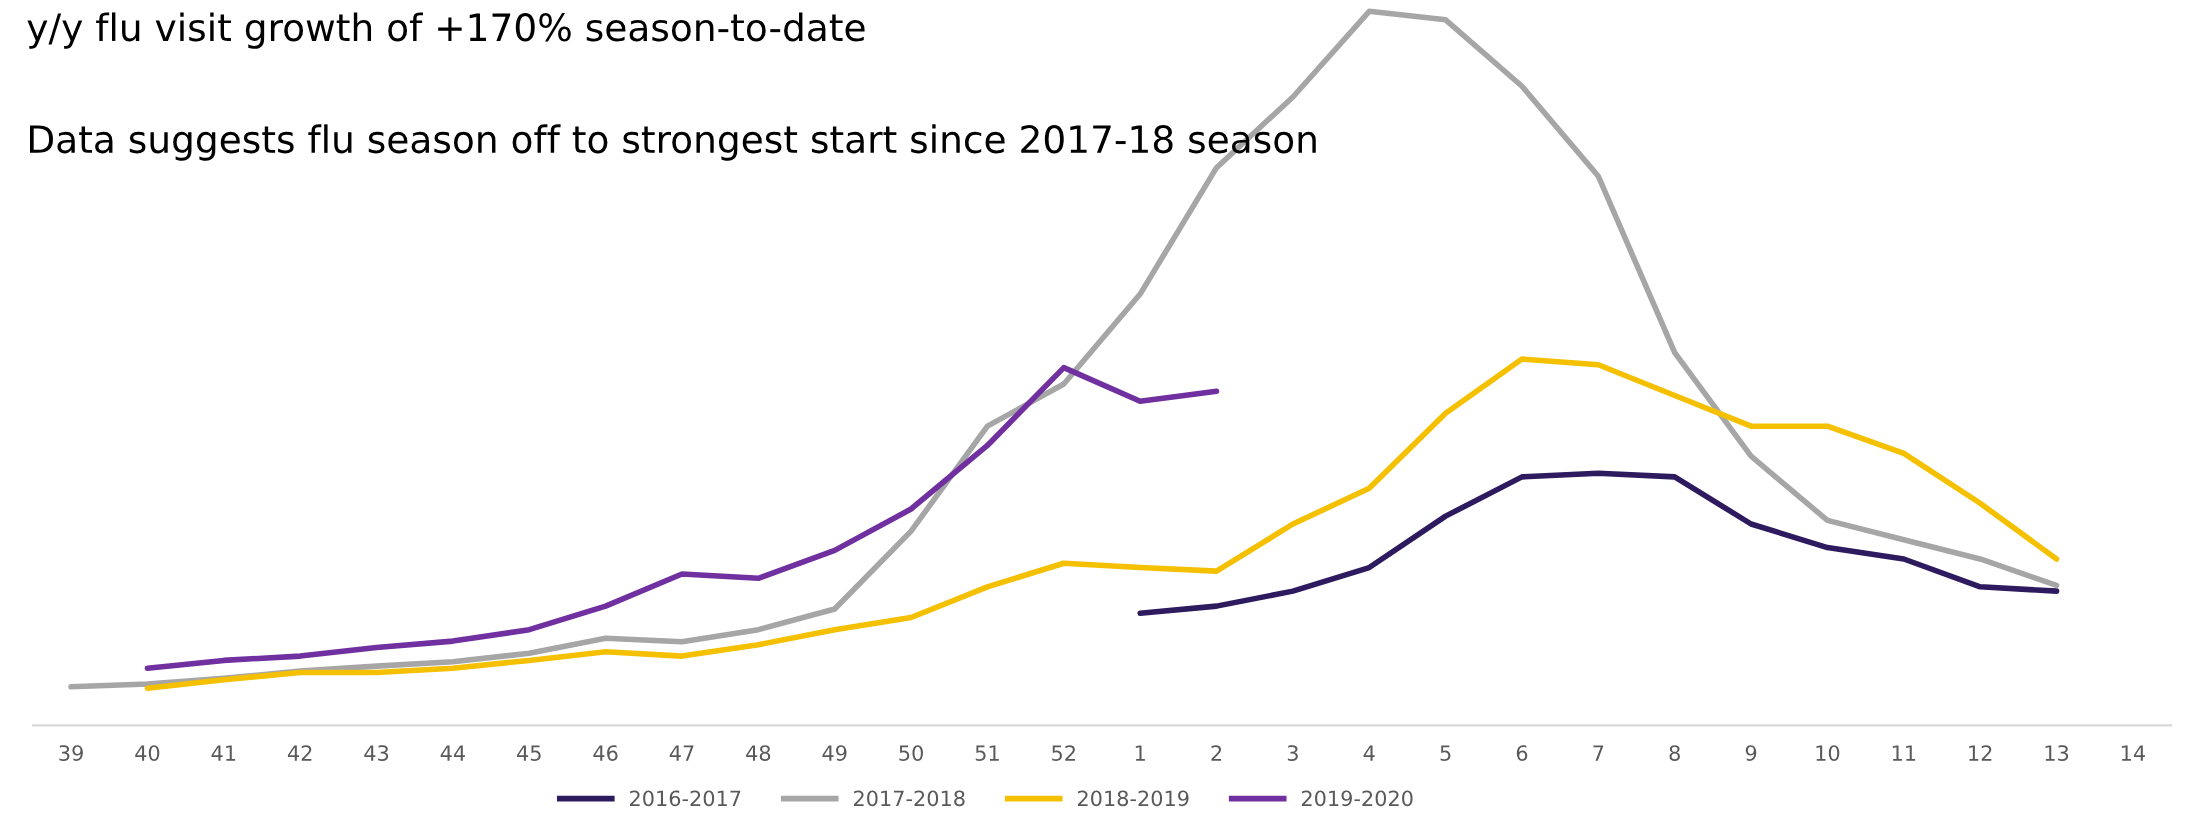 This screenshot has height=829, width=2193. Describe the element at coordinates (987, 753) in the screenshot. I see `x-tick-label: 51` at that location.